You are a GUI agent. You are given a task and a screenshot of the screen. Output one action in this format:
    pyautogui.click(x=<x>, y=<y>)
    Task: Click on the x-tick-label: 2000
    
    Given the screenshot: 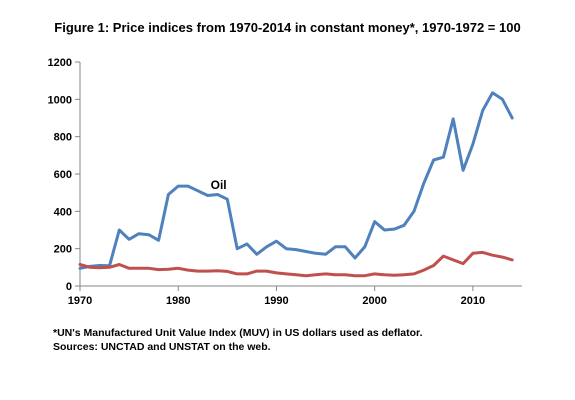 What is the action you would take?
    pyautogui.click(x=374, y=301)
    